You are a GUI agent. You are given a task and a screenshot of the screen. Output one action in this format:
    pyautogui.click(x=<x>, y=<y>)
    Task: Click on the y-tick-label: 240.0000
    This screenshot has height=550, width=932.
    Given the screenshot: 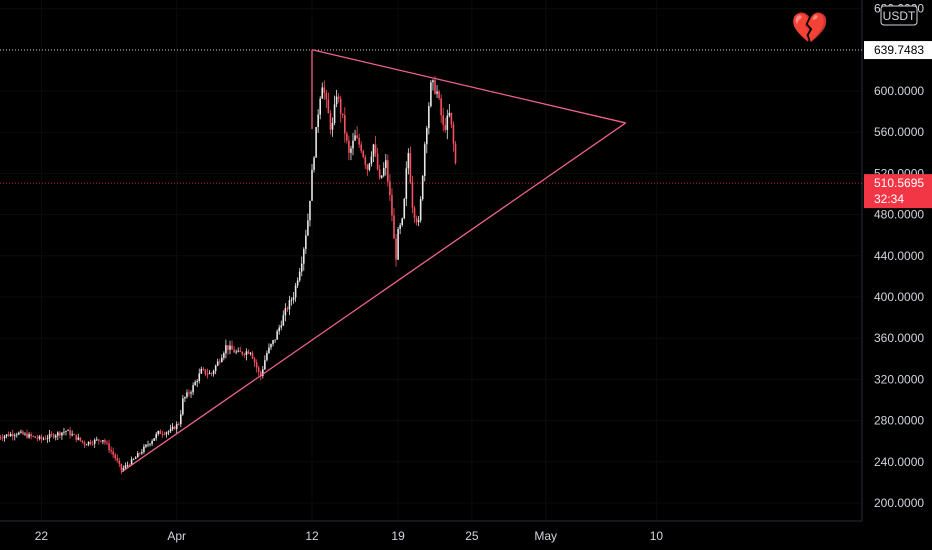 What is the action you would take?
    pyautogui.click(x=899, y=462)
    